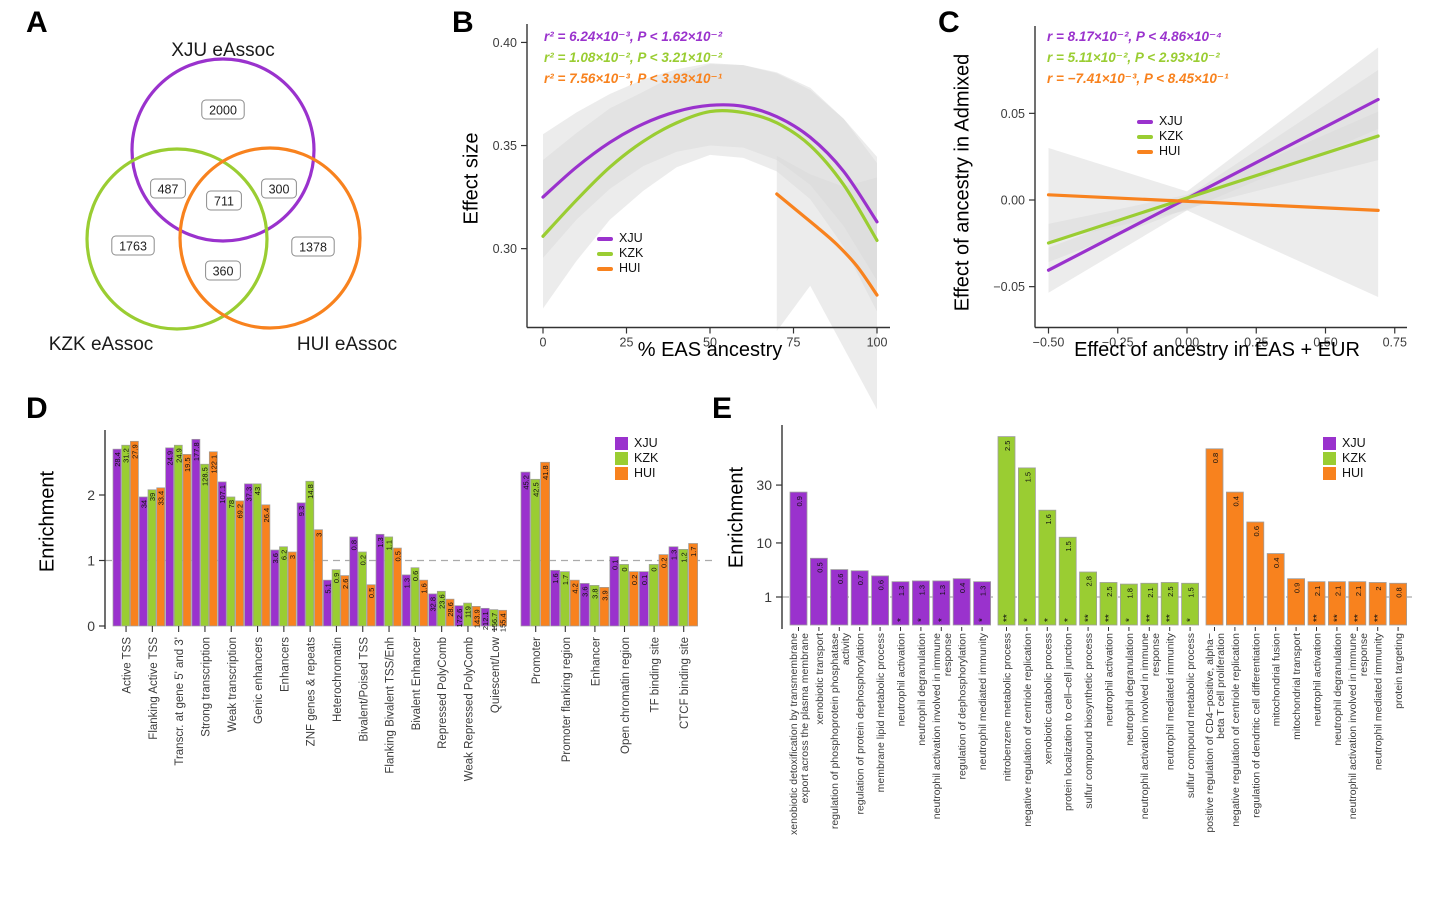  I want to click on b-legend-item-hui: HUI, so click(620, 268).